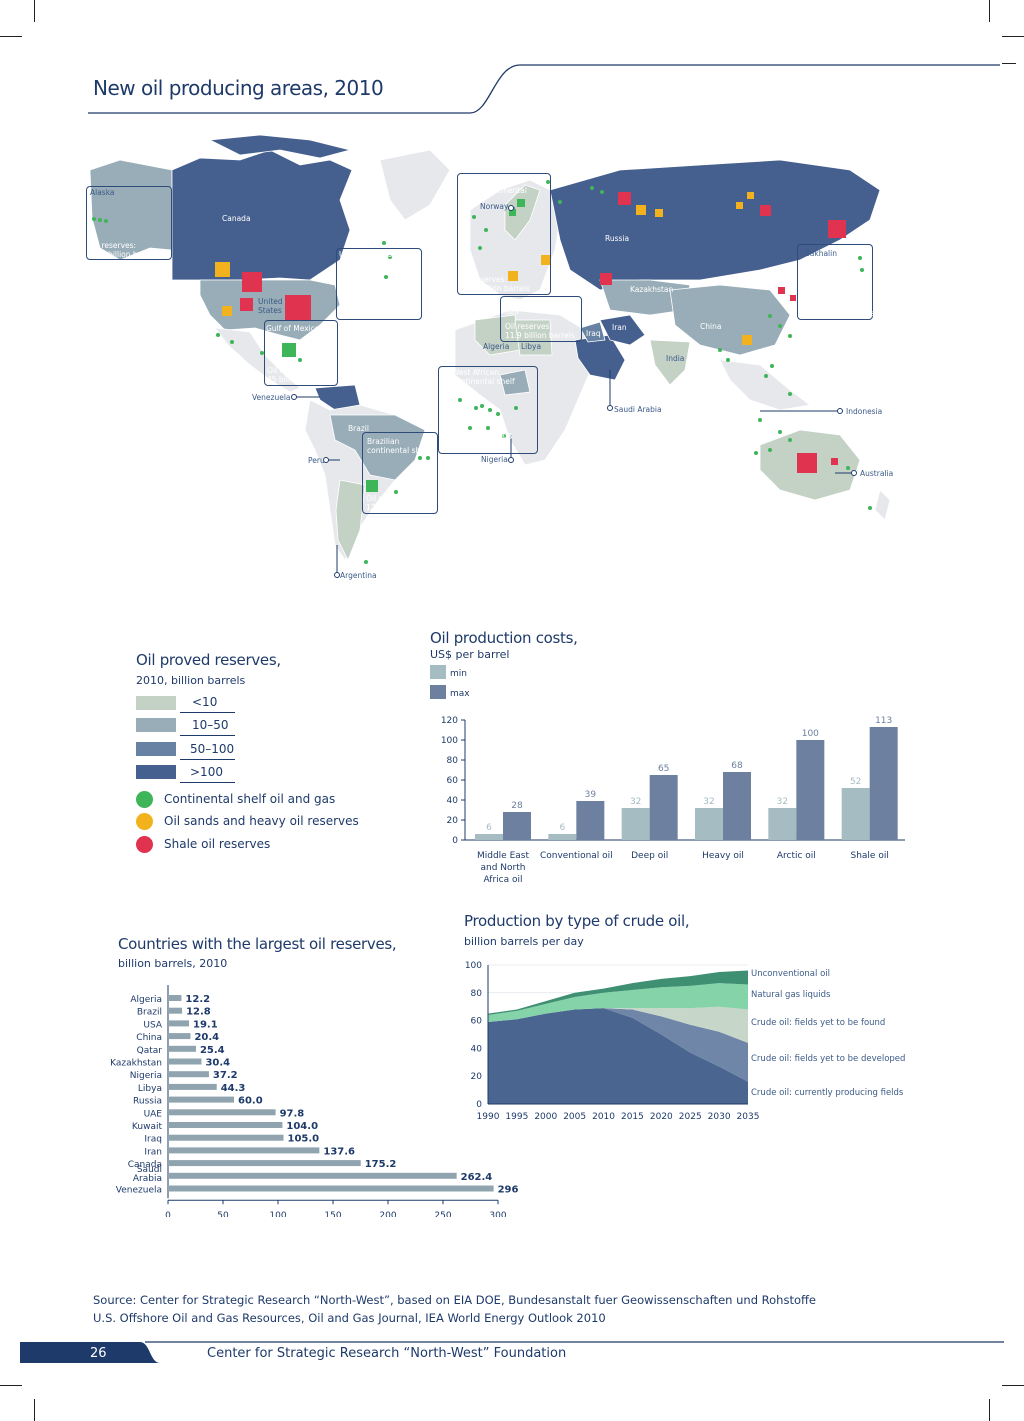 Image resolution: width=1024 pixels, height=1421 pixels. Describe the element at coordinates (661, 1117) in the screenshot. I see `production-x-tick-label: 2020` at that location.